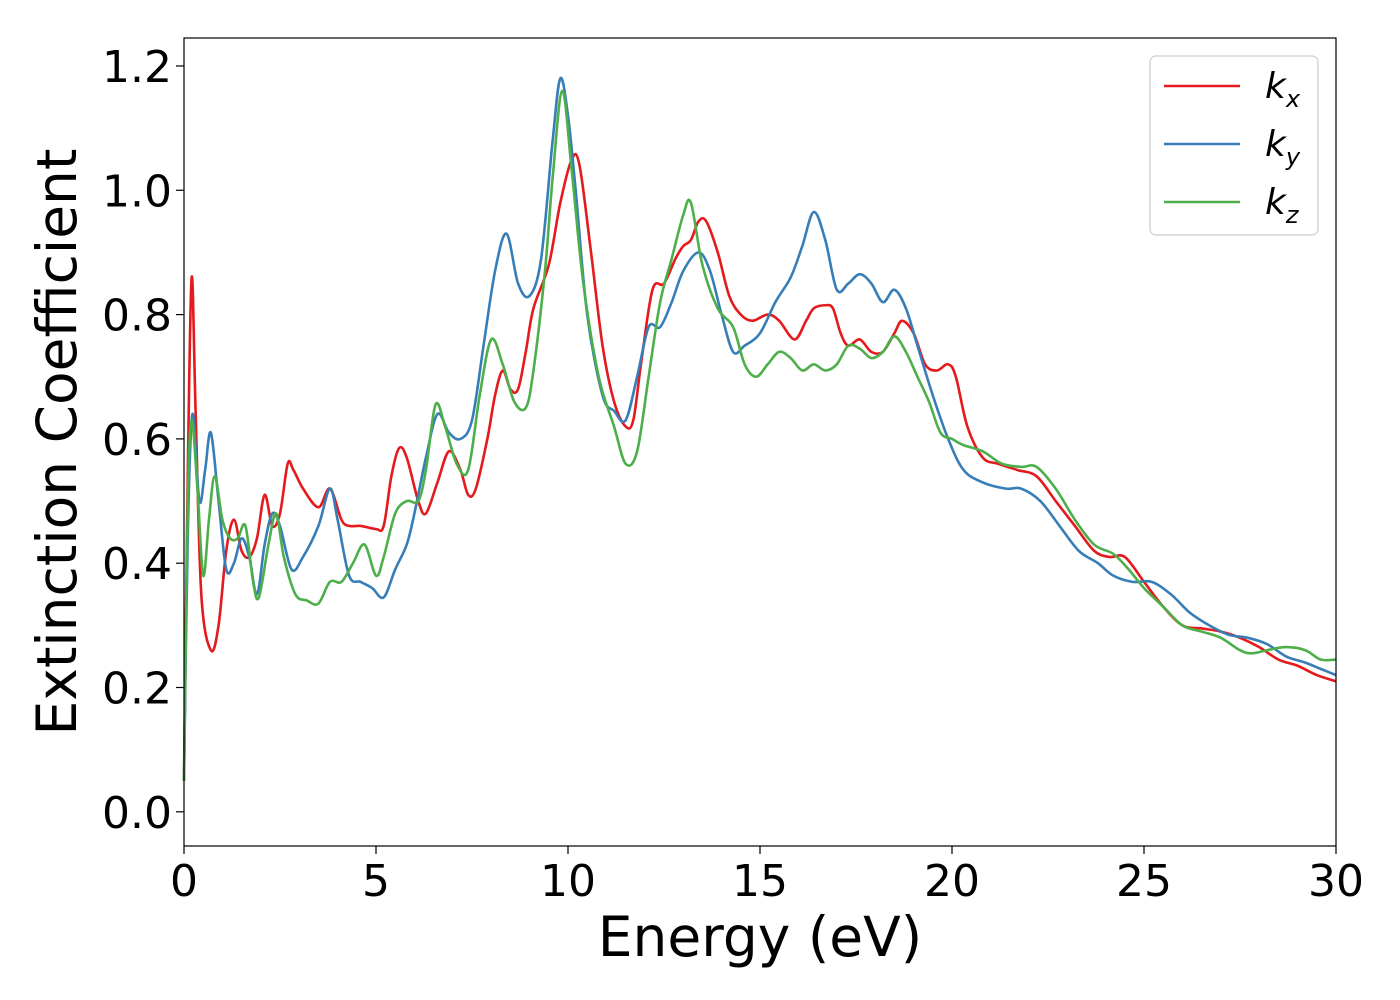  I want to click on x-tick-label: 5, so click(376, 881).